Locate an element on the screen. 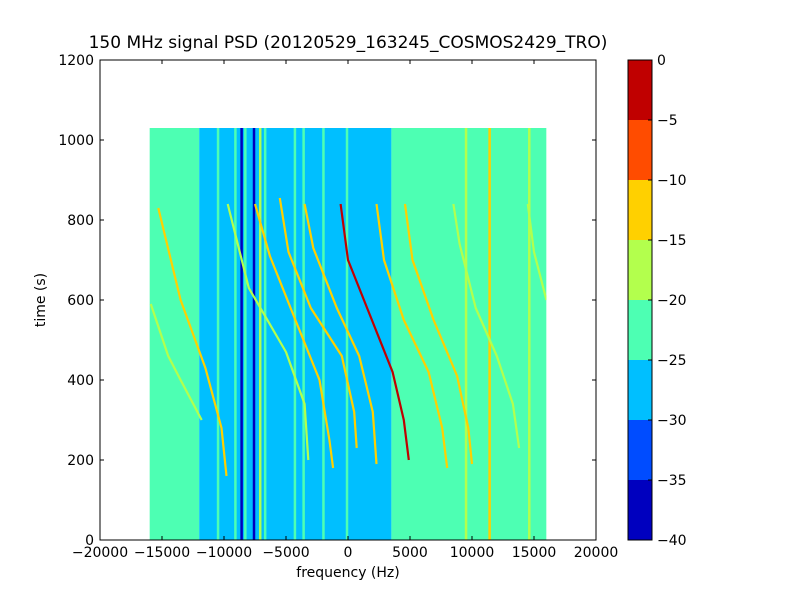 The width and height of the screenshot is (800, 600). colorbar-tick-label: −5 is located at coordinates (667, 121).